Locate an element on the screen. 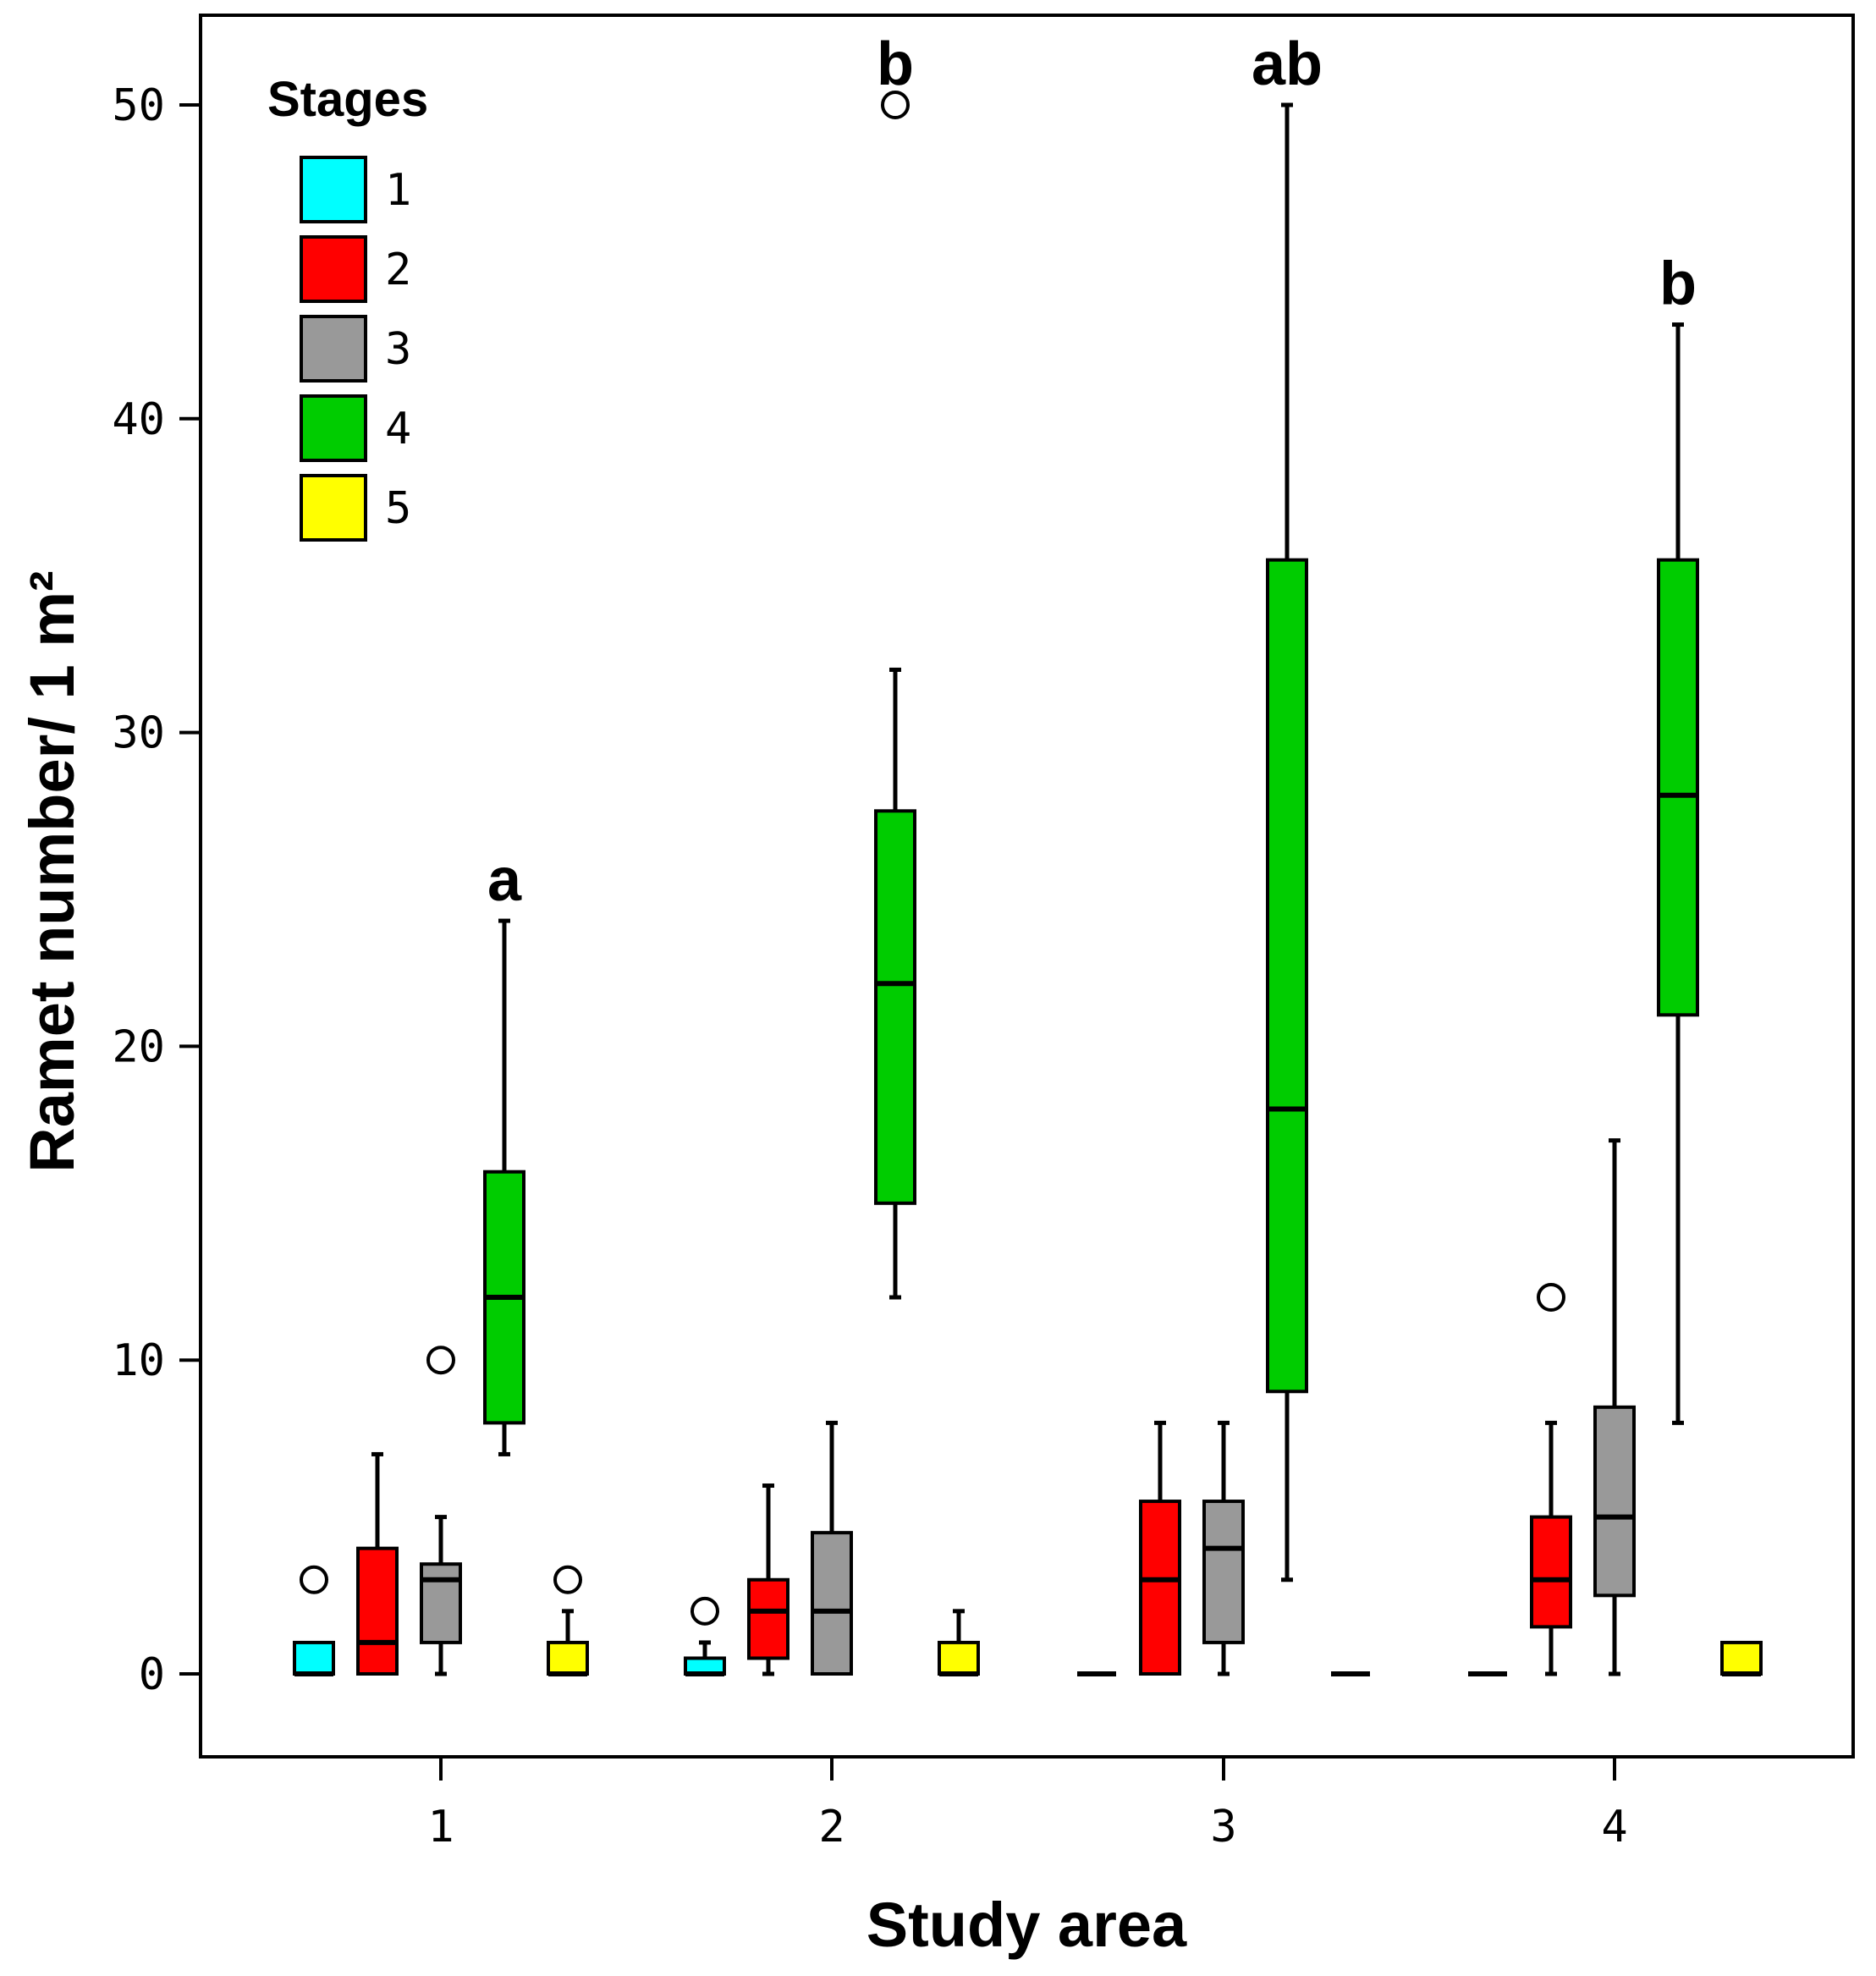 This screenshot has height=1976, width=1876. legend-label: 5 is located at coordinates (398, 509).